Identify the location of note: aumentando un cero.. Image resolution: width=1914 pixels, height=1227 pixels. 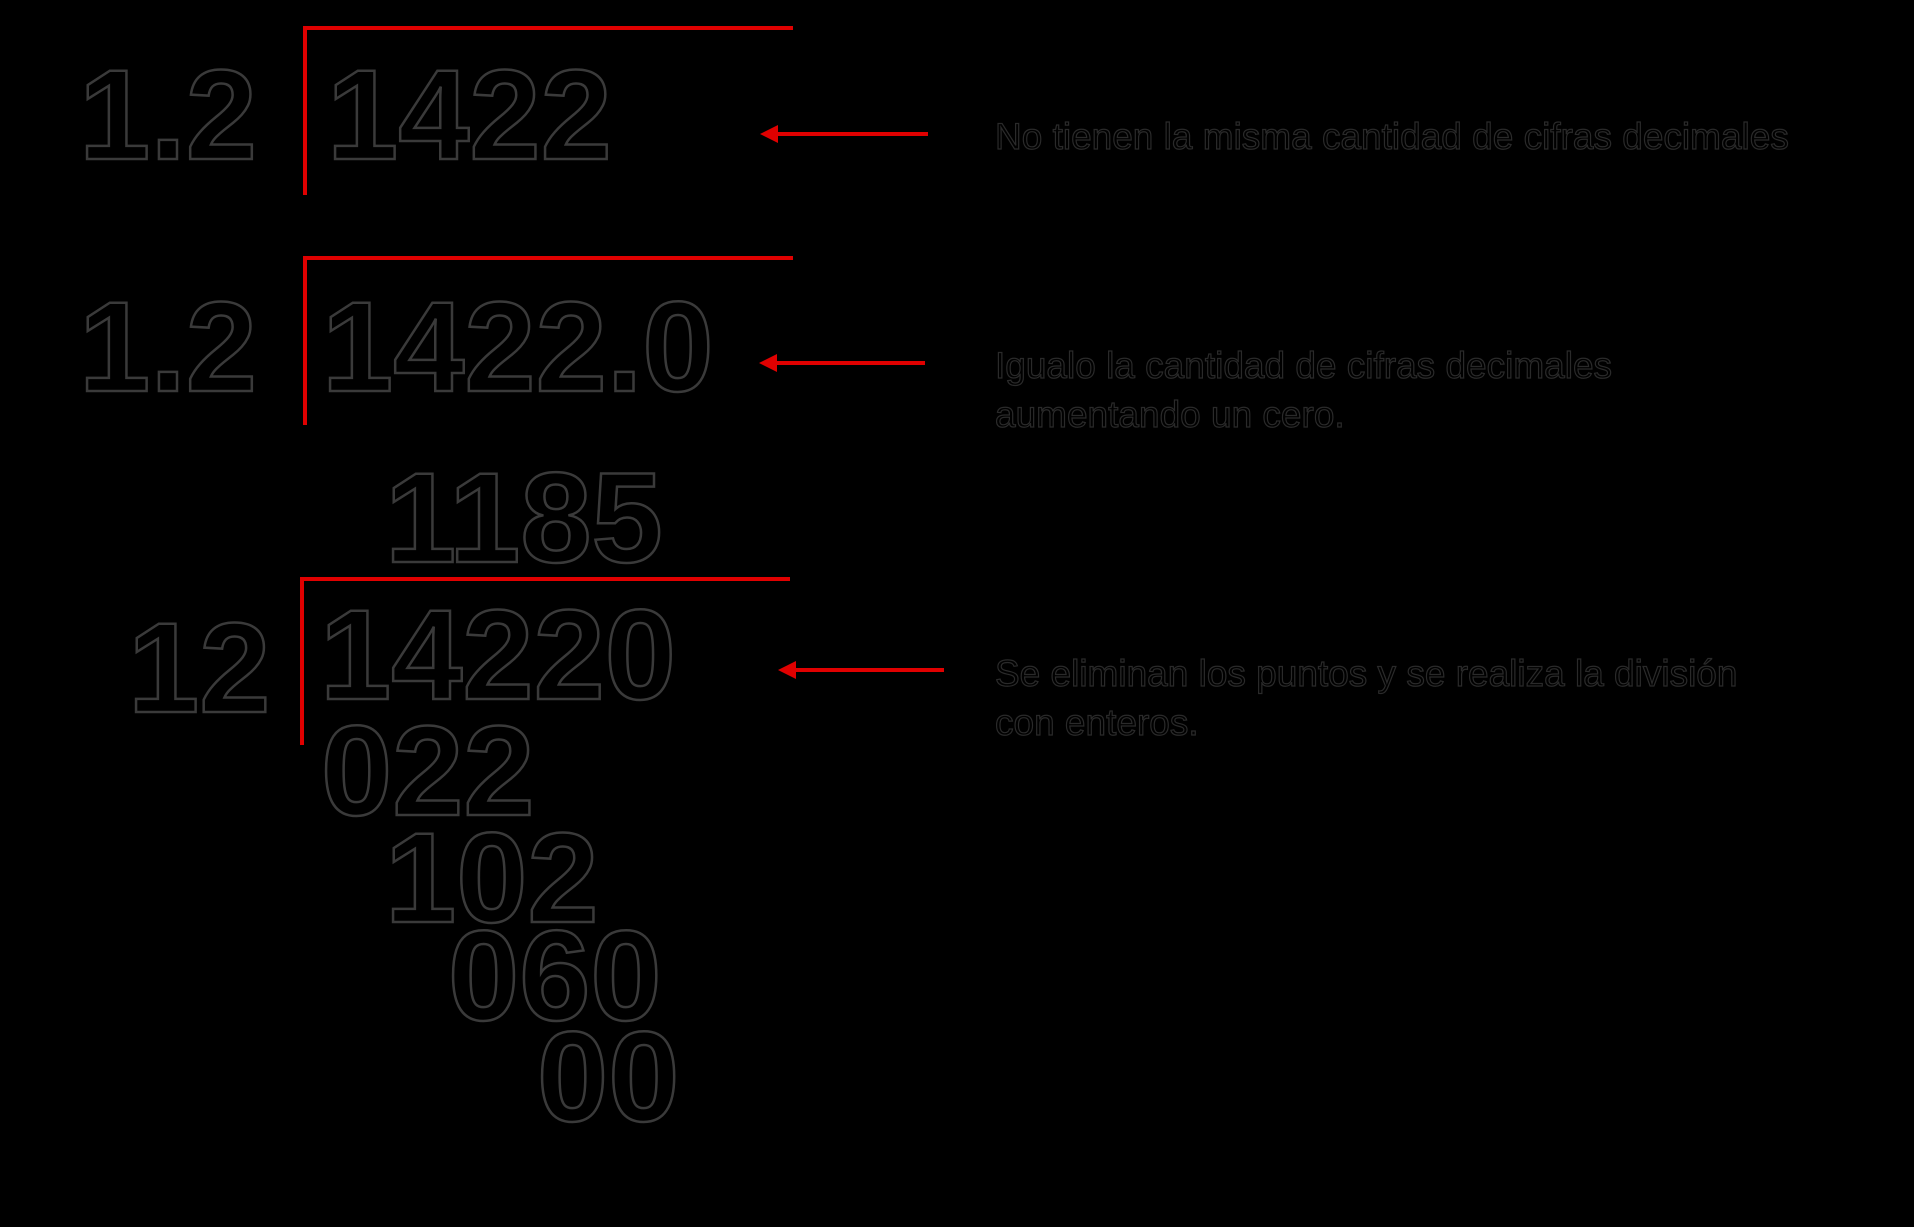
(1170, 414).